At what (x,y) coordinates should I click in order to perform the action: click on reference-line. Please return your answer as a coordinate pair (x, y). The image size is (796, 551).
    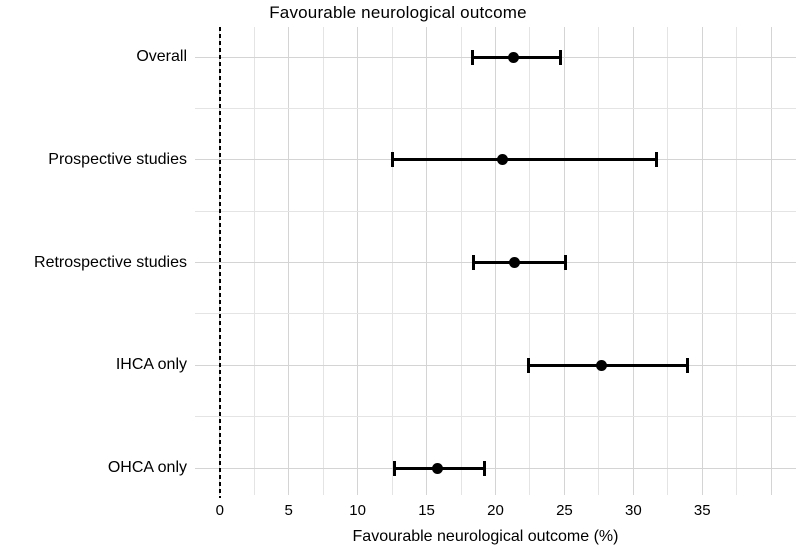
    Looking at the image, I should click on (219, 262).